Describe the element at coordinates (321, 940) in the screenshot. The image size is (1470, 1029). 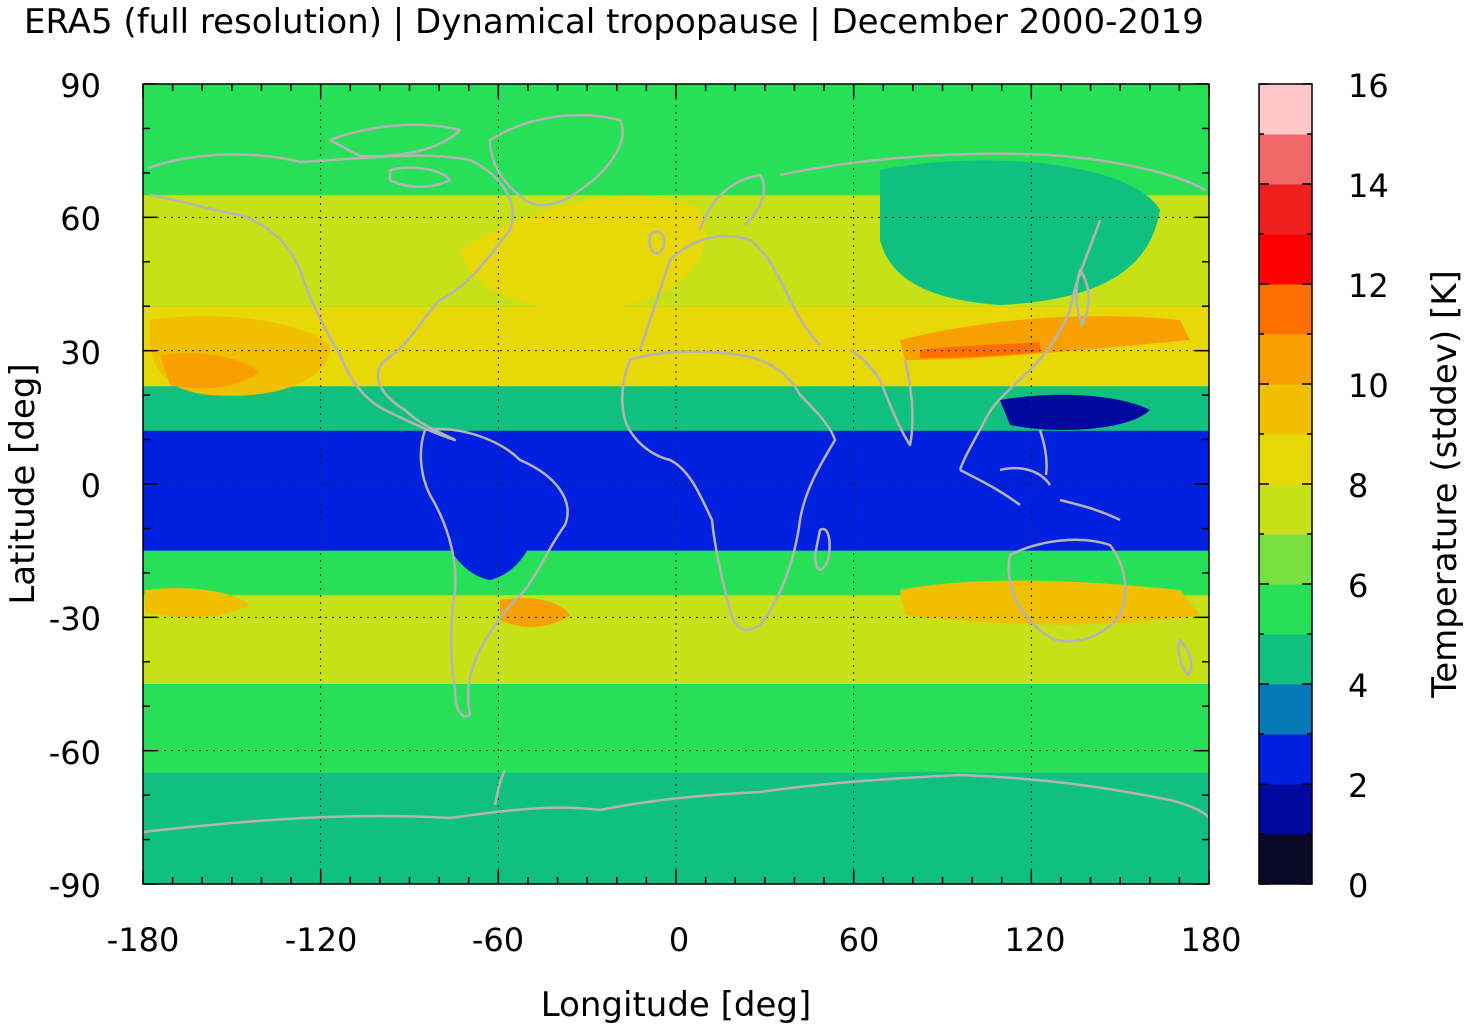
I see `x-tick-label: -120` at that location.